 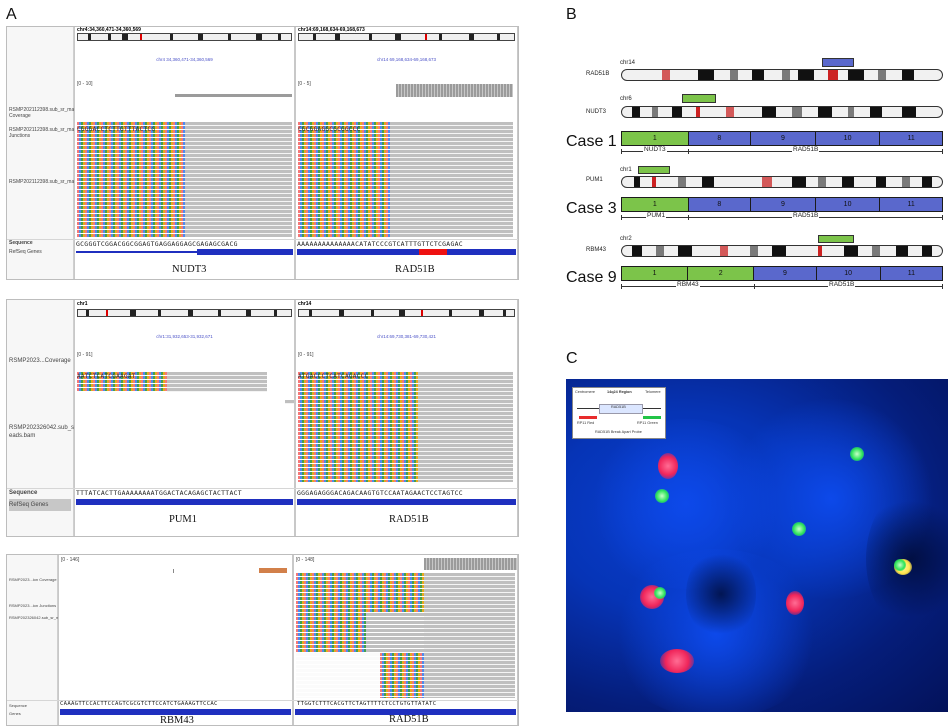 I want to click on inset-centromere: Centromere, so click(x=585, y=392).